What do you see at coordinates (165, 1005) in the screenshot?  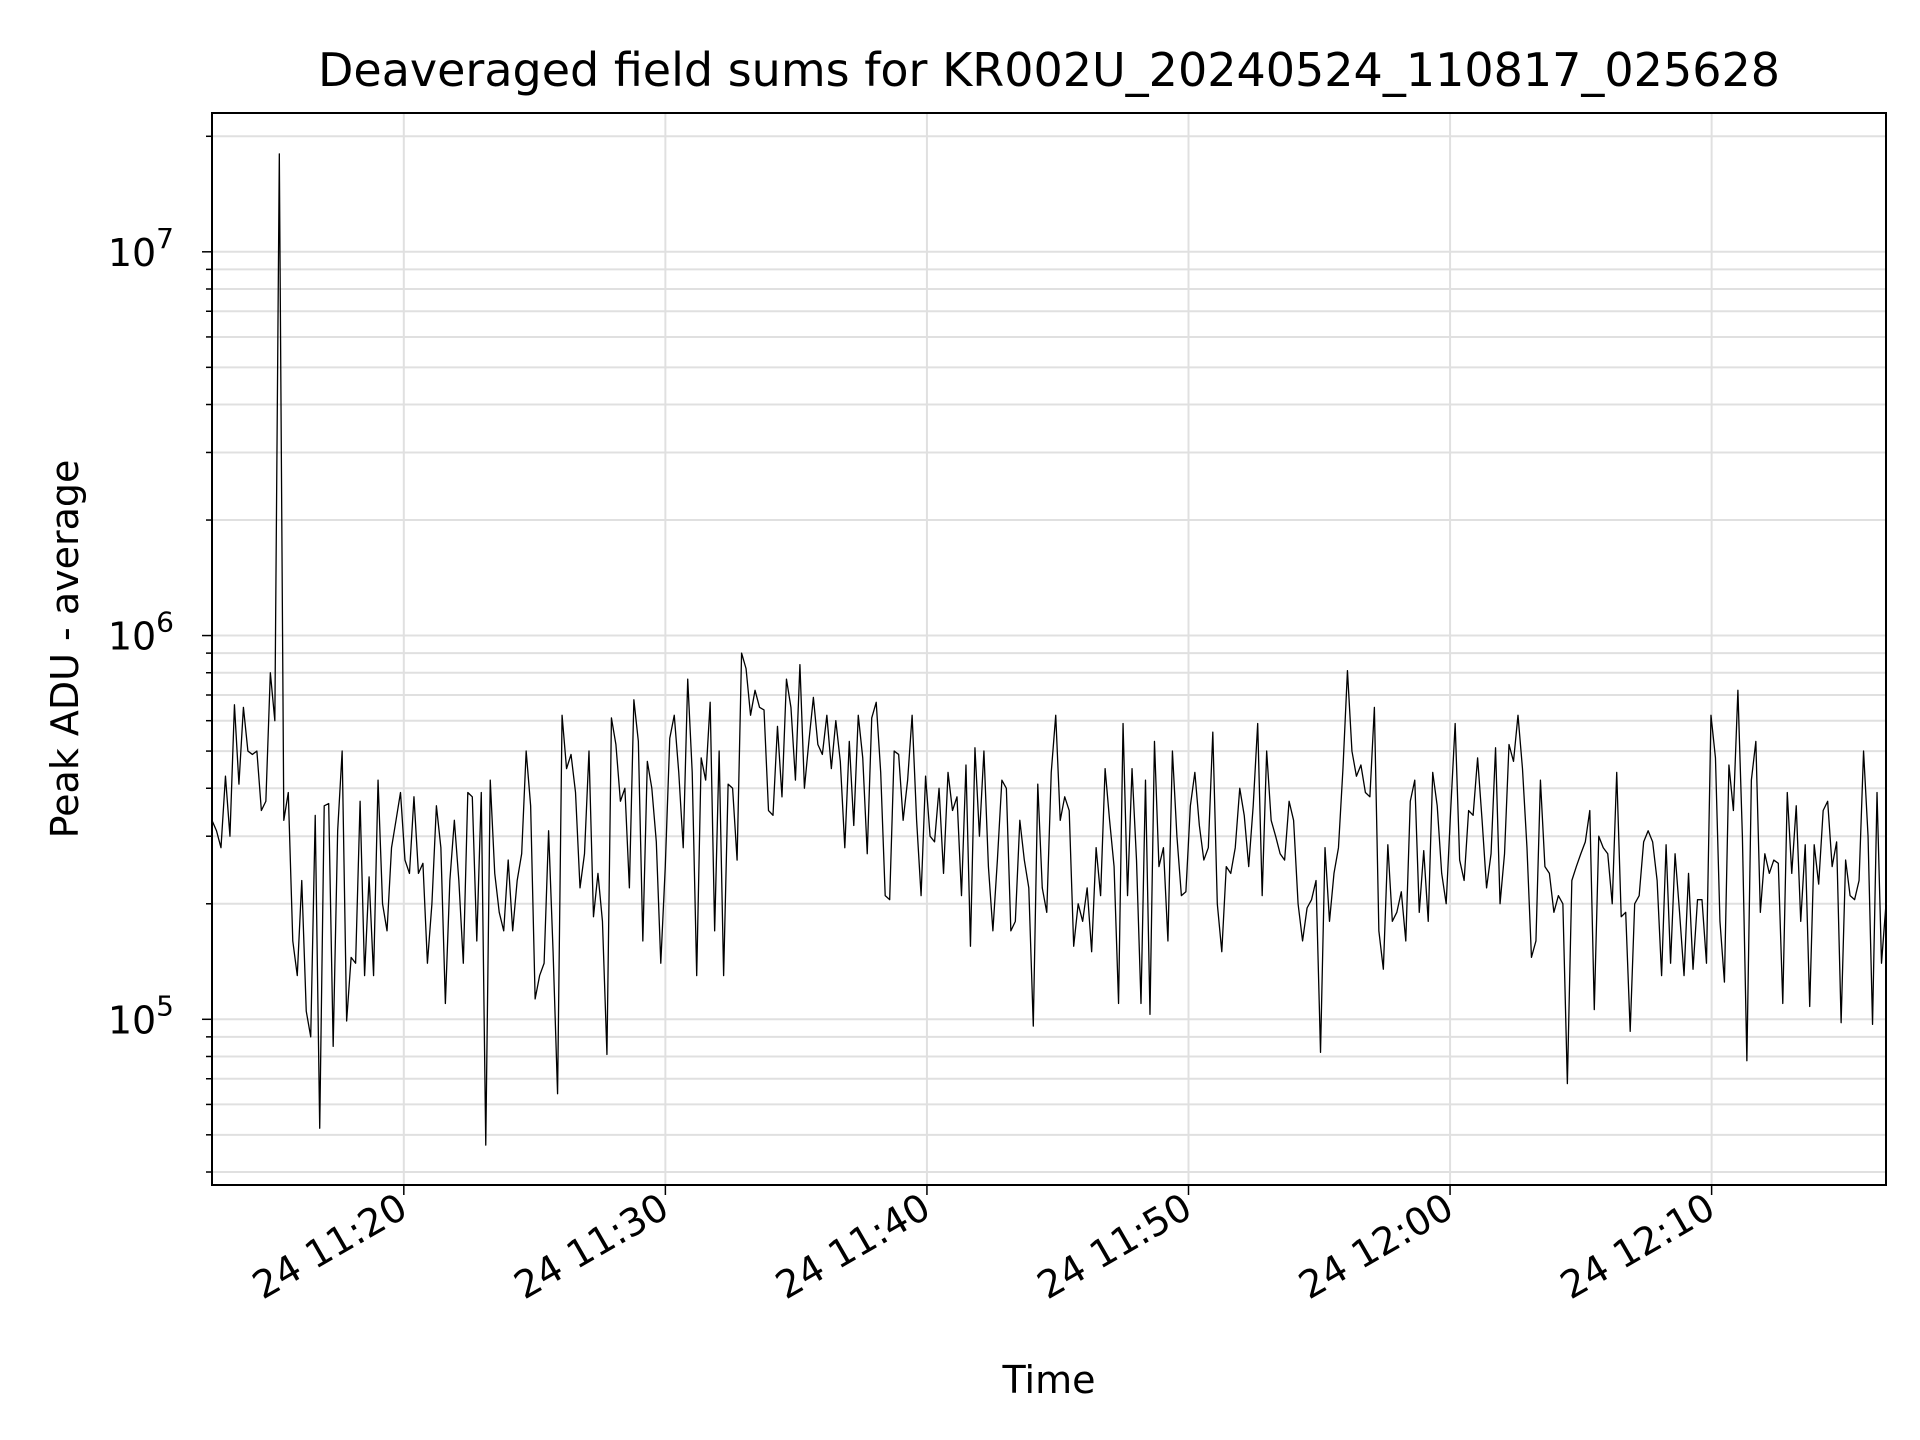 I see `y-tick-label-exponent: 5` at bounding box center [165, 1005].